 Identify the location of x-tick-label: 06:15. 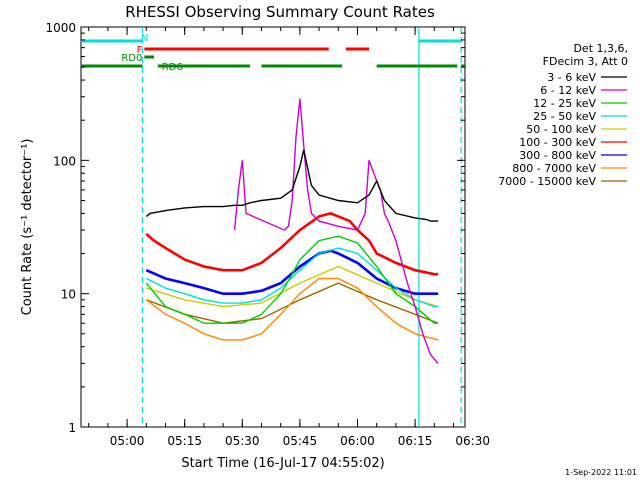
(415, 441).